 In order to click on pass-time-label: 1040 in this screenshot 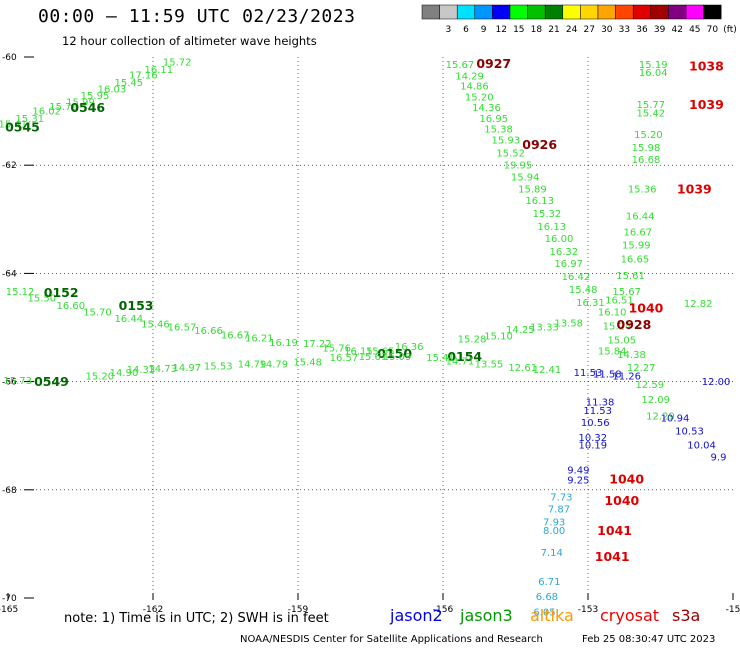, I will do `click(646, 307)`.